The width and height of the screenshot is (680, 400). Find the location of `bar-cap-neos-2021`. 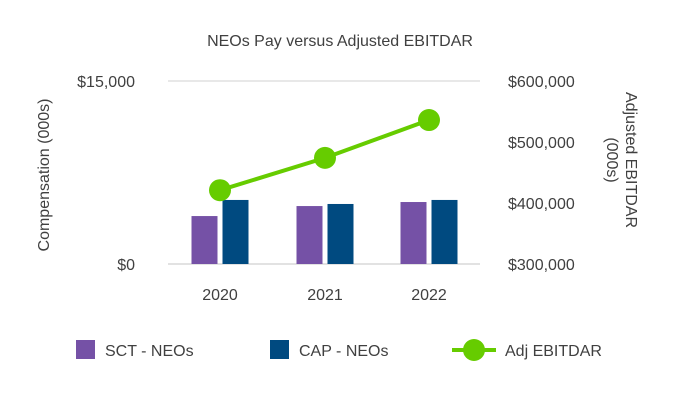

bar-cap-neos-2021 is located at coordinates (340, 233).